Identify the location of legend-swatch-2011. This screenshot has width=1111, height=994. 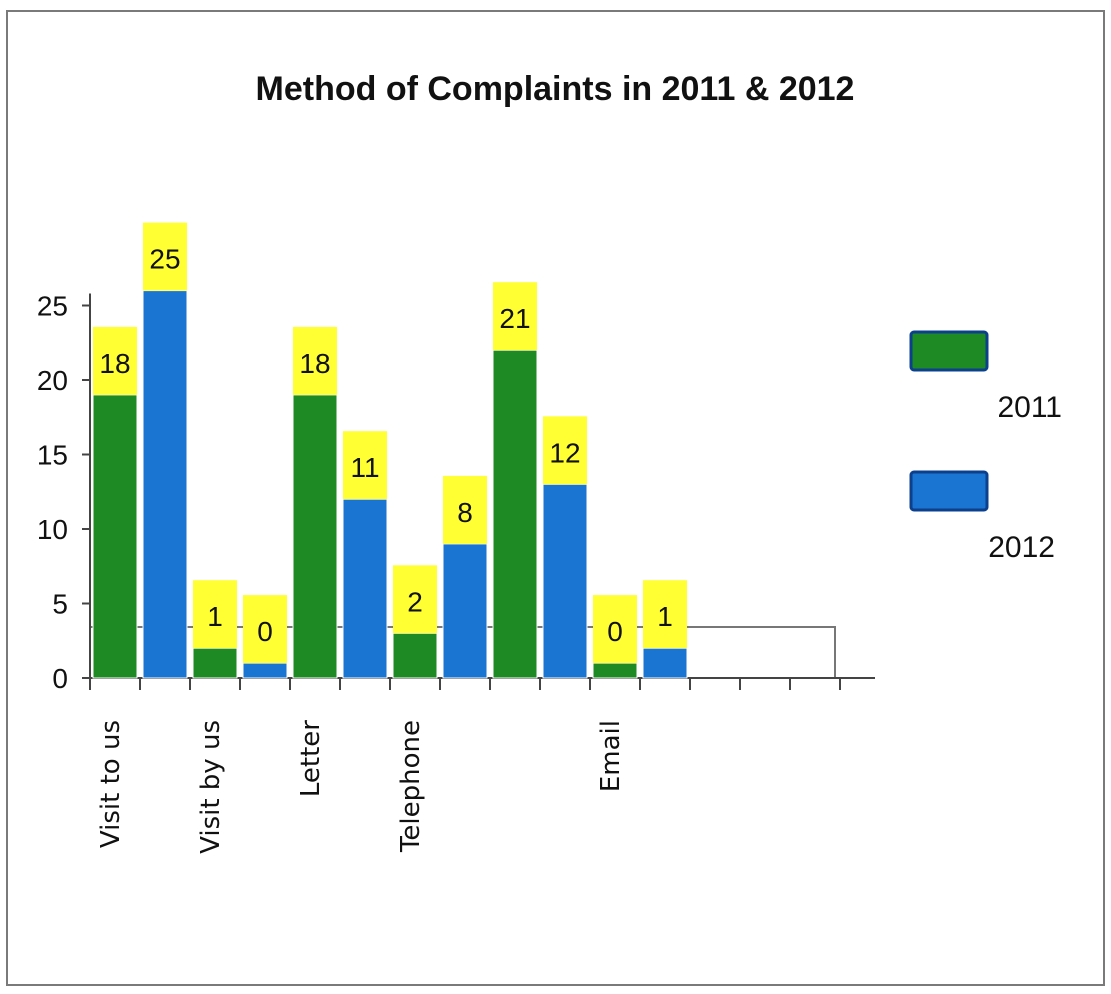
(949, 351).